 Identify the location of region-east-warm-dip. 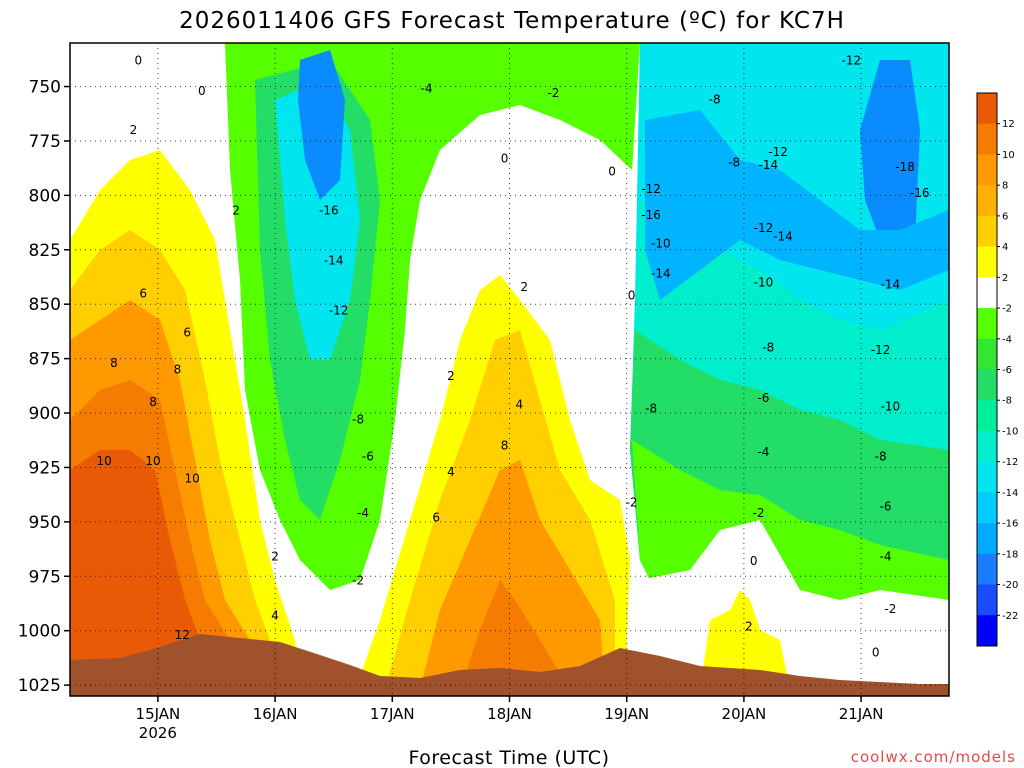
(745, 640).